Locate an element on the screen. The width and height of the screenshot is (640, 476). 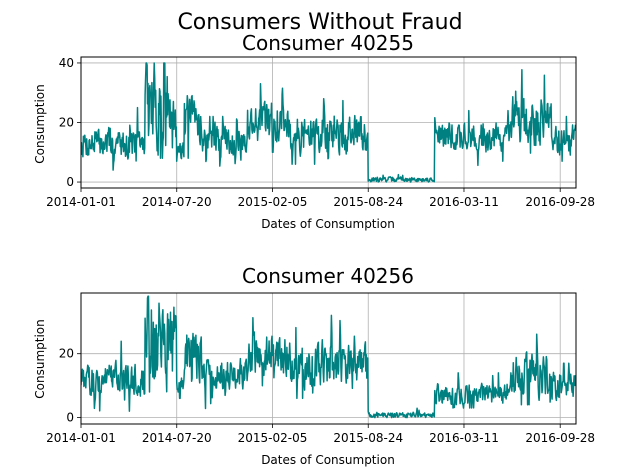
figure-suptitle: Consumers Without Fraud is located at coordinates (319, 22).